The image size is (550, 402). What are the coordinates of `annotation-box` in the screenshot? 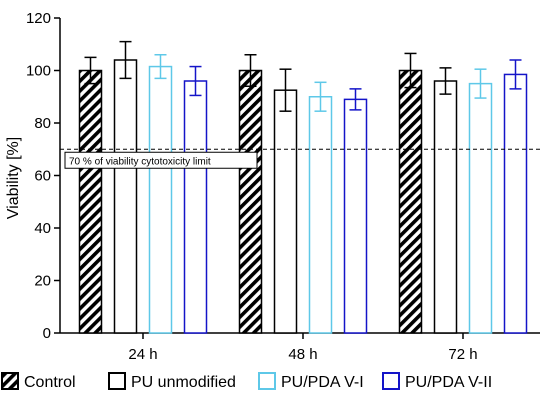 It's located at (161, 160).